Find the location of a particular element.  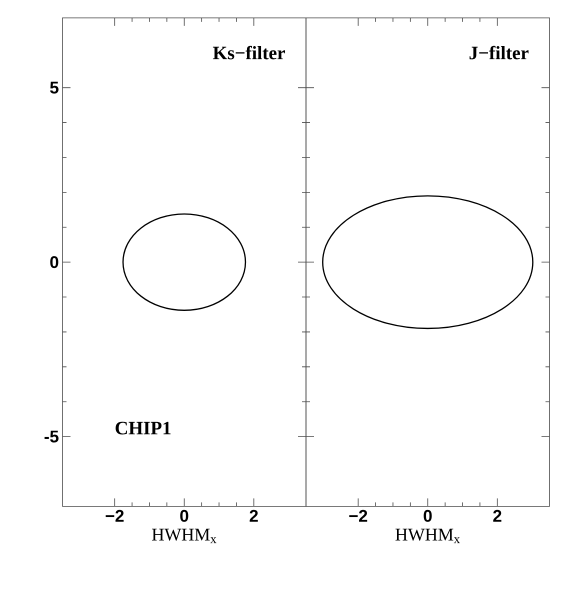

y-tick-label: -5 is located at coordinates (51, 436).